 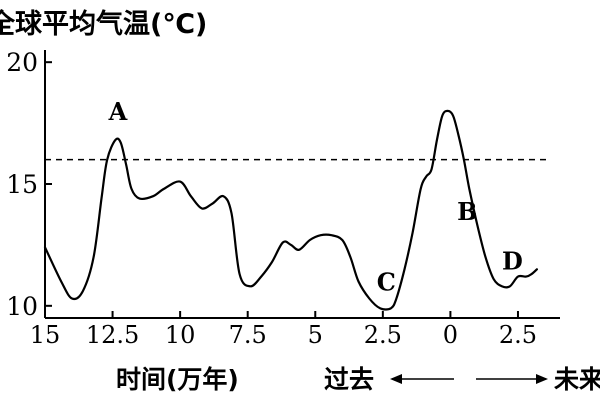 I want to click on y-axis-title: 全球平均气温(℃), so click(x=104, y=24).